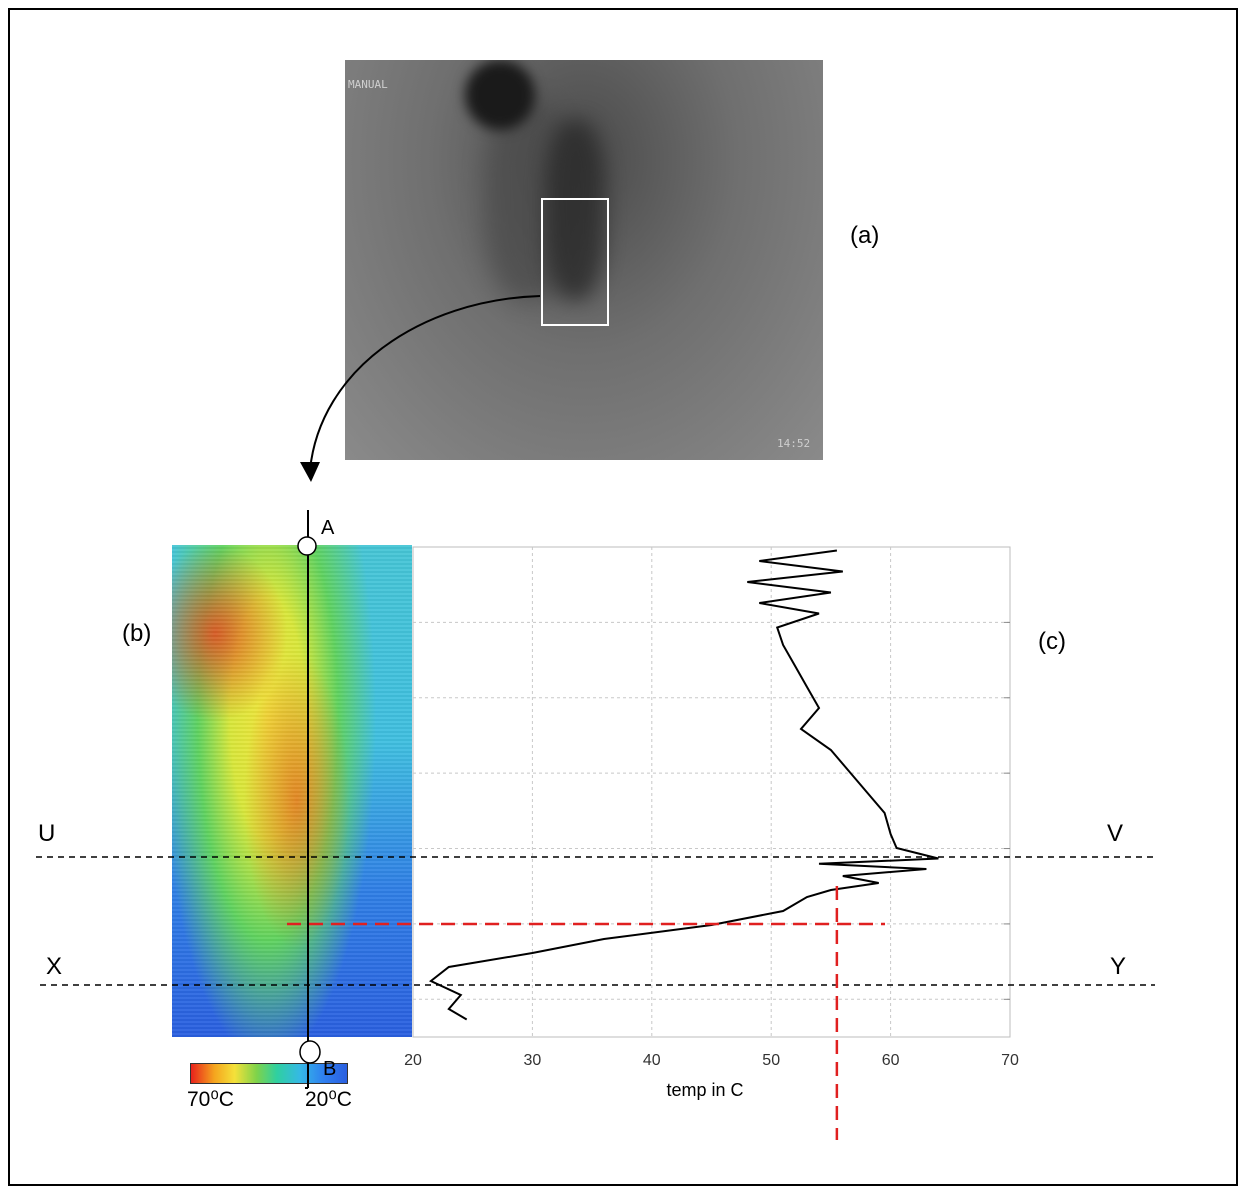  I want to click on x-tick-label: 20, so click(413, 1060).